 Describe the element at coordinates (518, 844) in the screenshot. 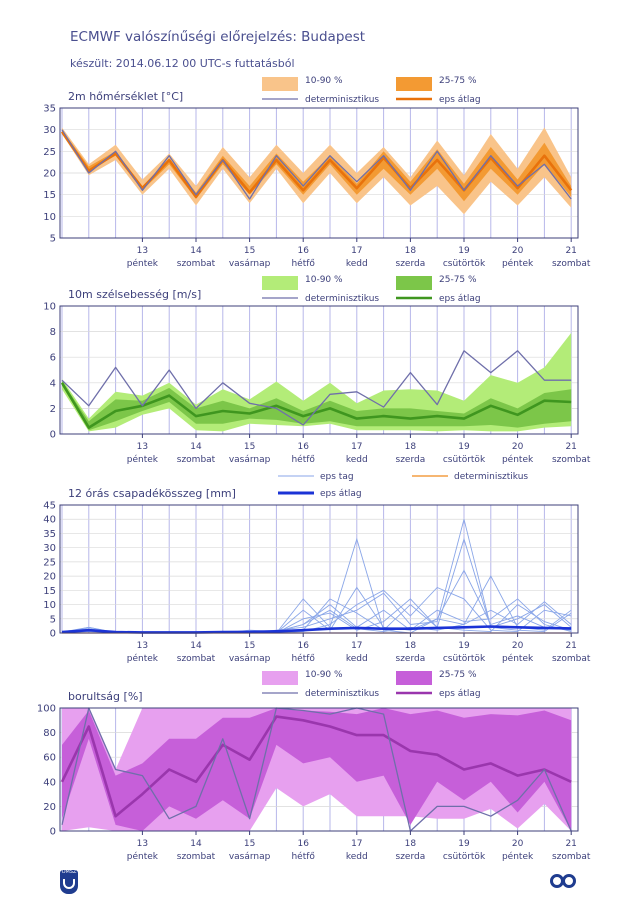

I see `panel-4-xtick-day-20: 20` at that location.